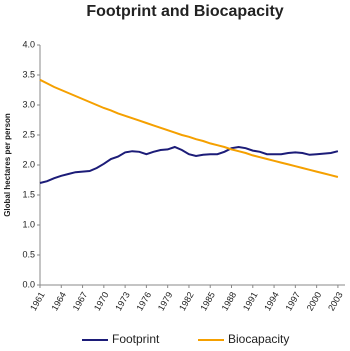 This screenshot has width=350, height=351. What do you see at coordinates (28, 164) in the screenshot?
I see `y-tick-label: 2.0` at bounding box center [28, 164].